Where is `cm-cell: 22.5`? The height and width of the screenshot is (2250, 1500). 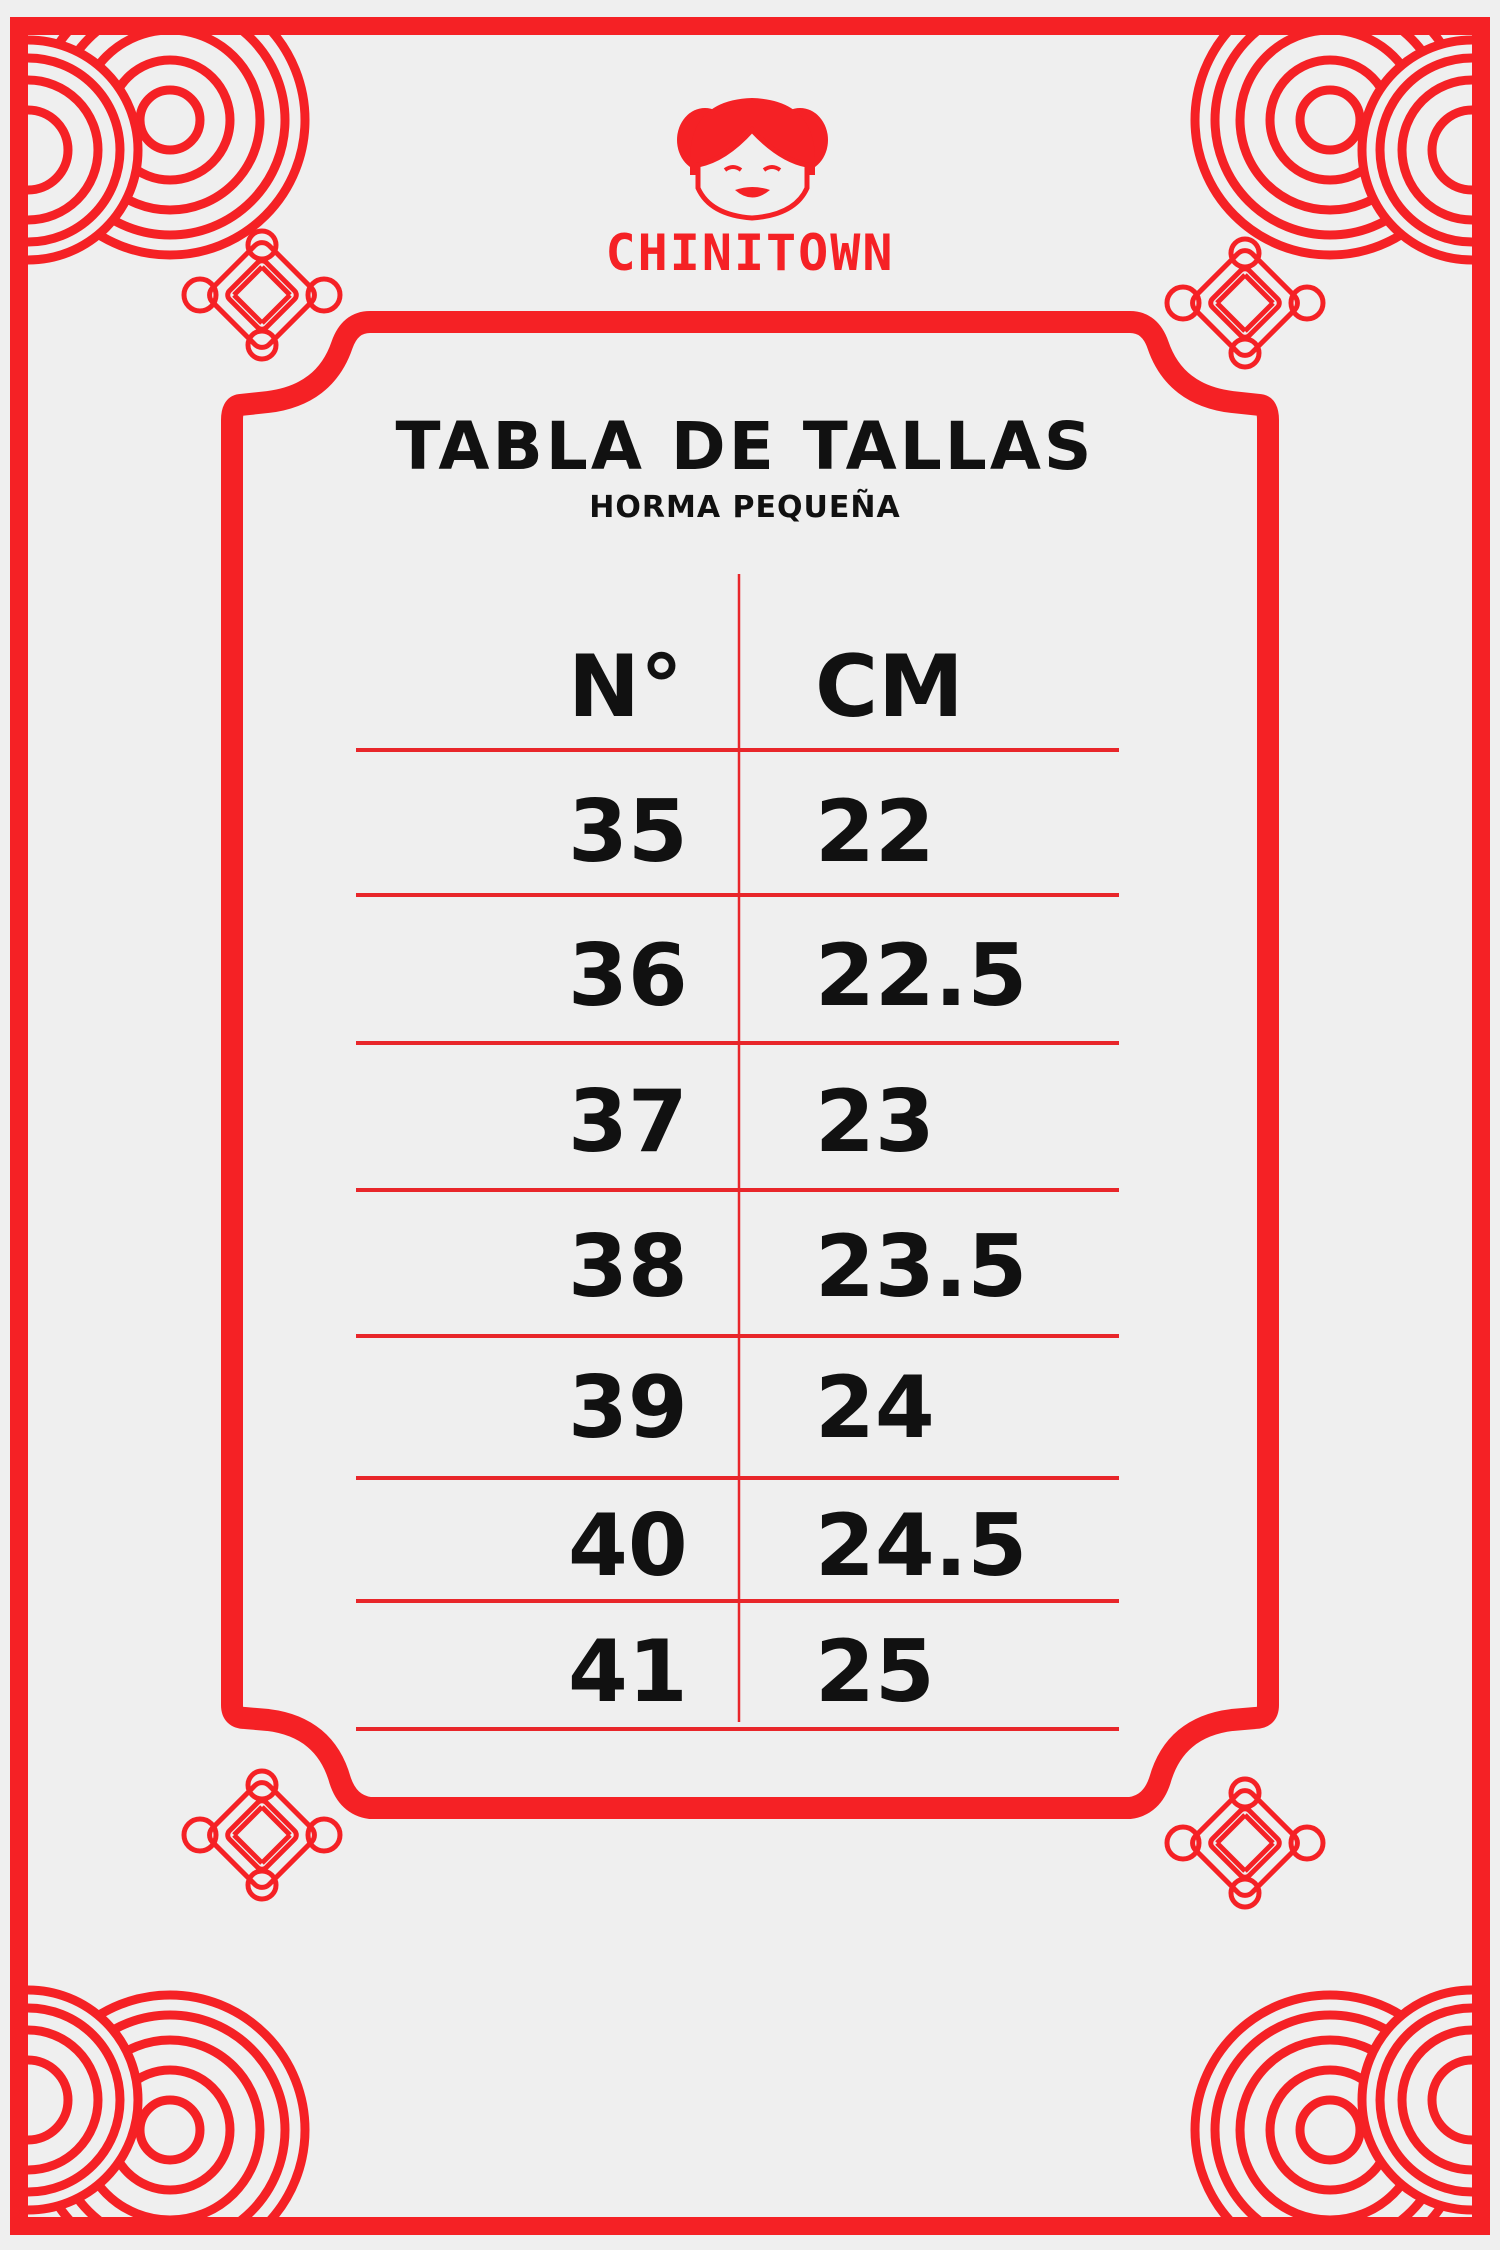 cm-cell: 22.5 is located at coordinates (921, 976).